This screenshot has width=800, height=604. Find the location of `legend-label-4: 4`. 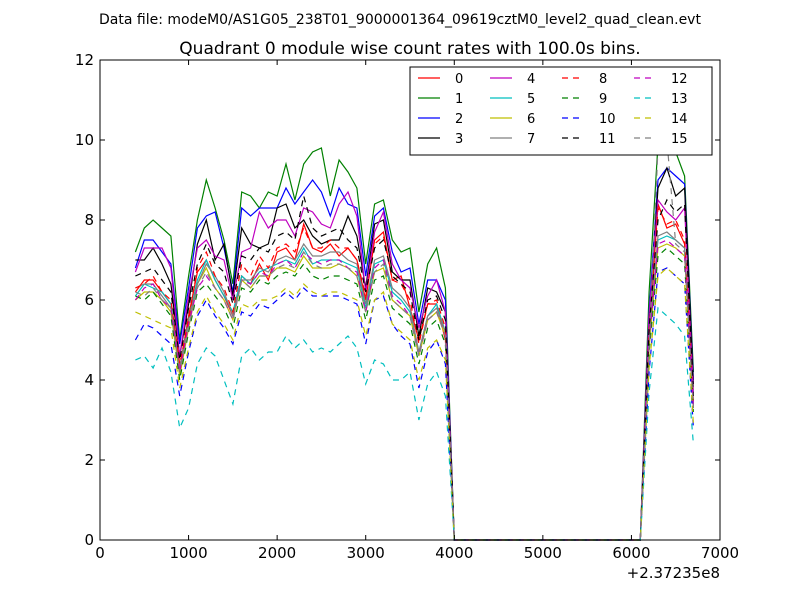

legend-label-4: 4 is located at coordinates (531, 79).